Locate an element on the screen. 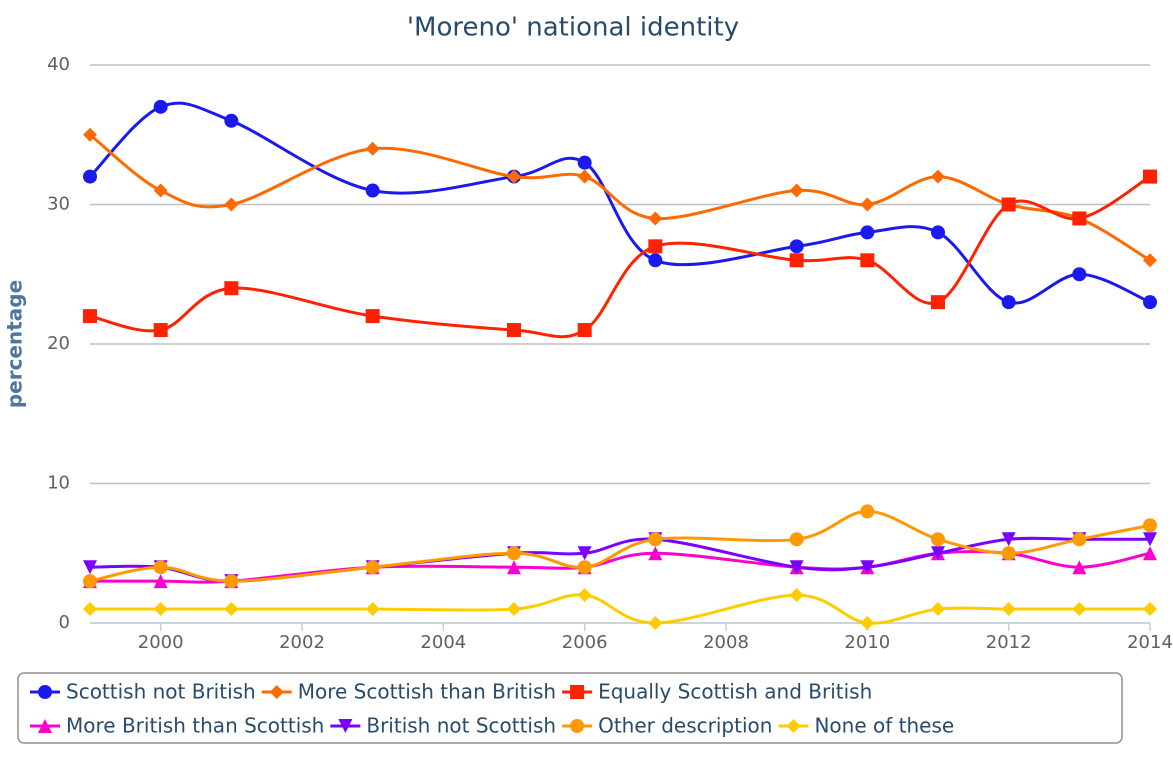 The width and height of the screenshot is (1173, 758). chart-title: 'Moreno' national identity is located at coordinates (573, 28).